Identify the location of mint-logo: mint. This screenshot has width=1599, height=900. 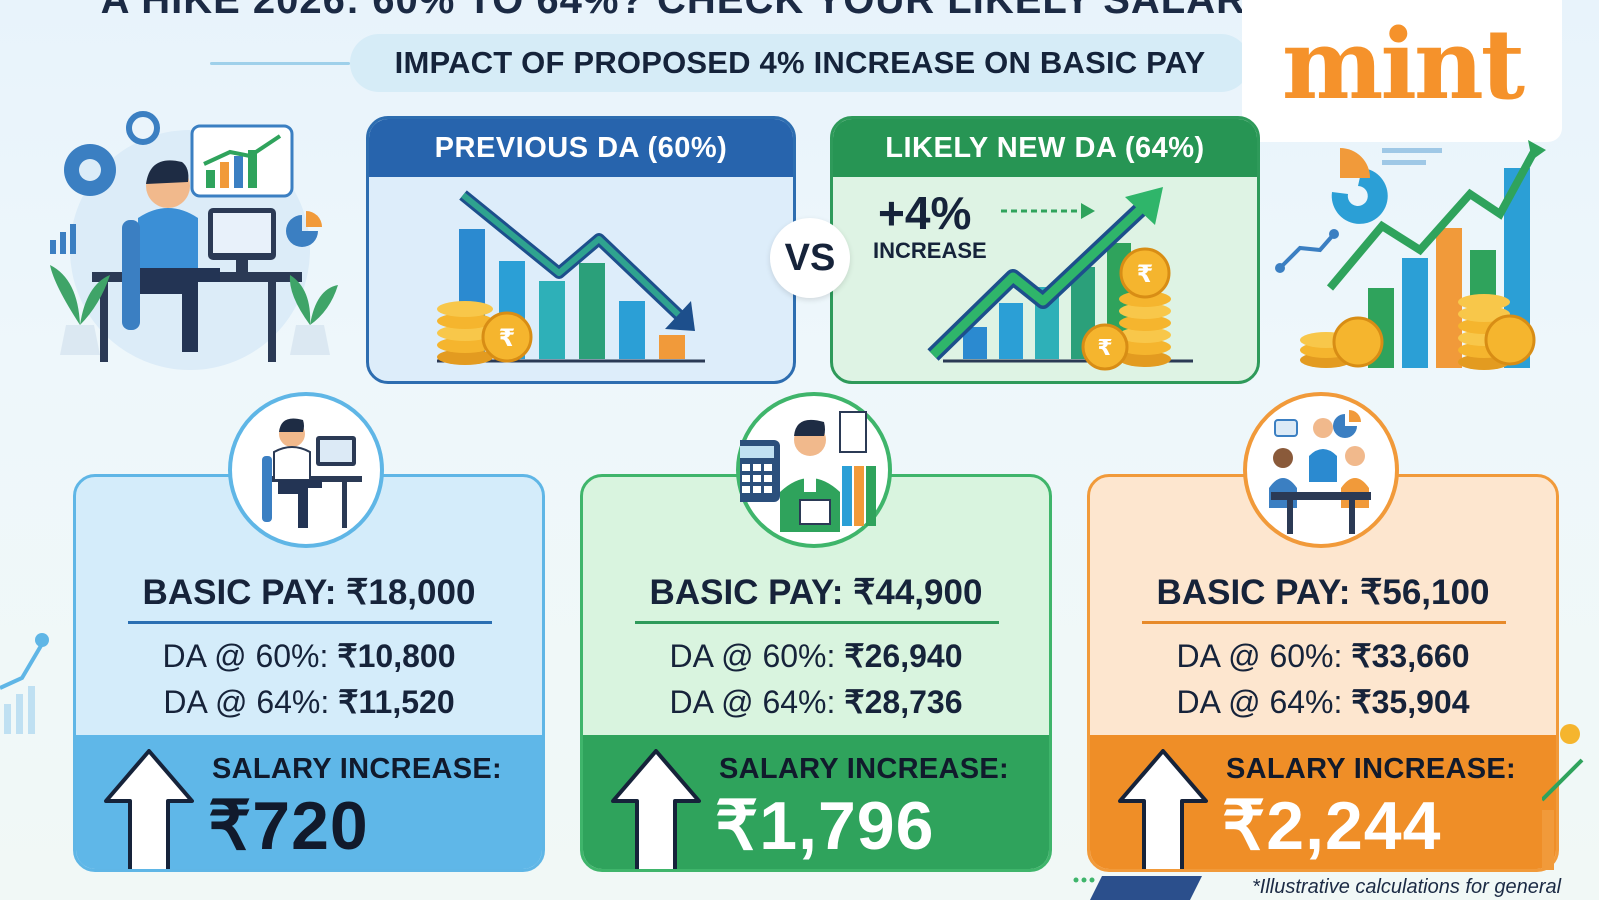
(1402, 71).